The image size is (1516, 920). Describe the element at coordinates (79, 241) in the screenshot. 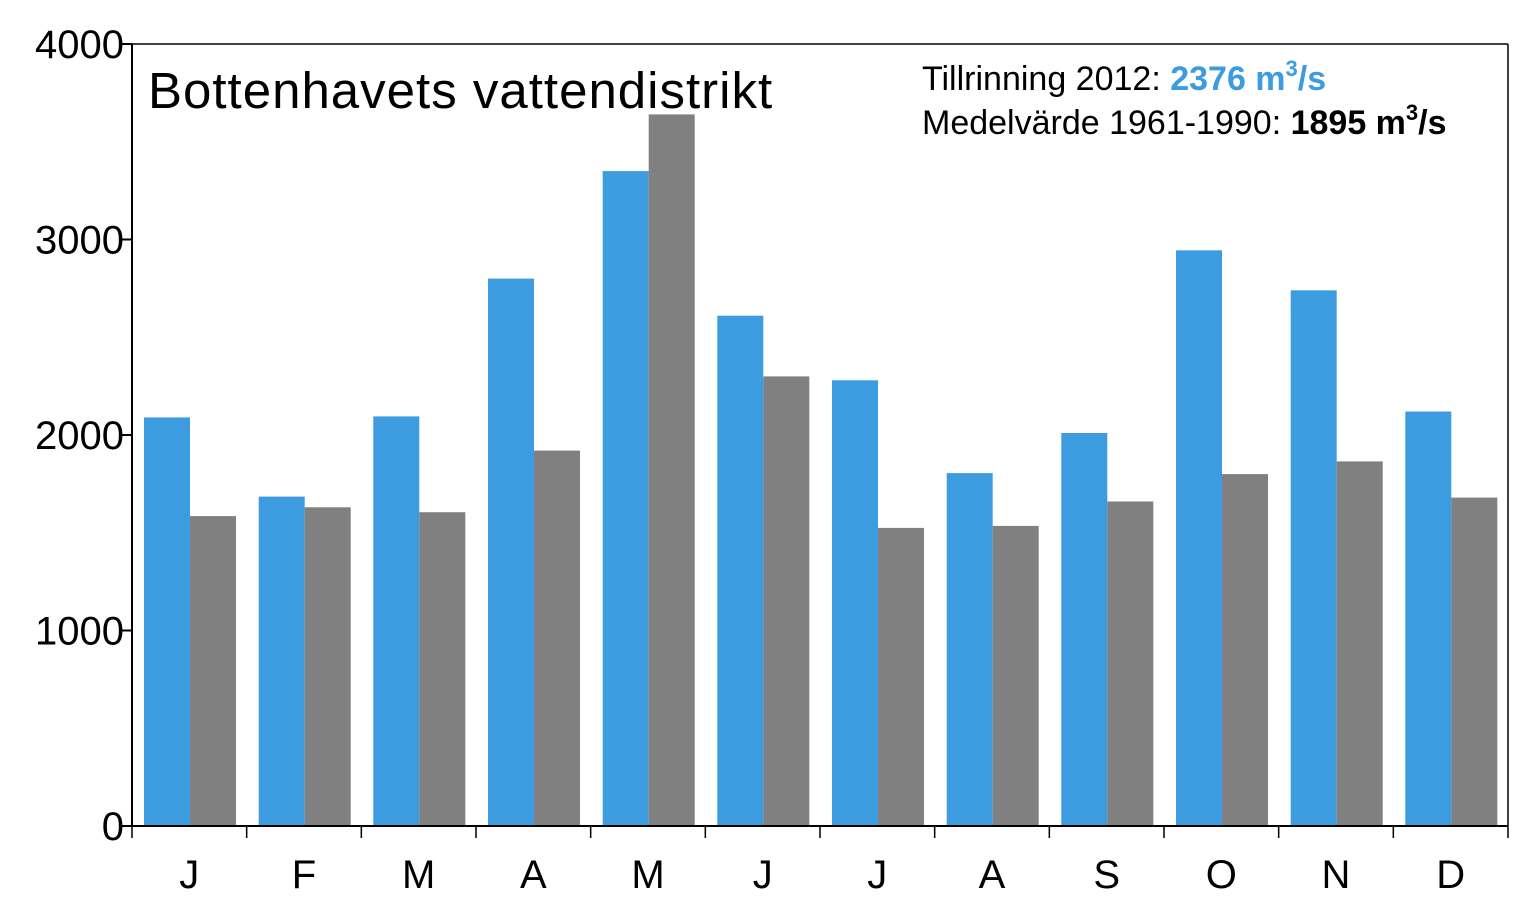

I see `y-tick-label: 3000` at that location.